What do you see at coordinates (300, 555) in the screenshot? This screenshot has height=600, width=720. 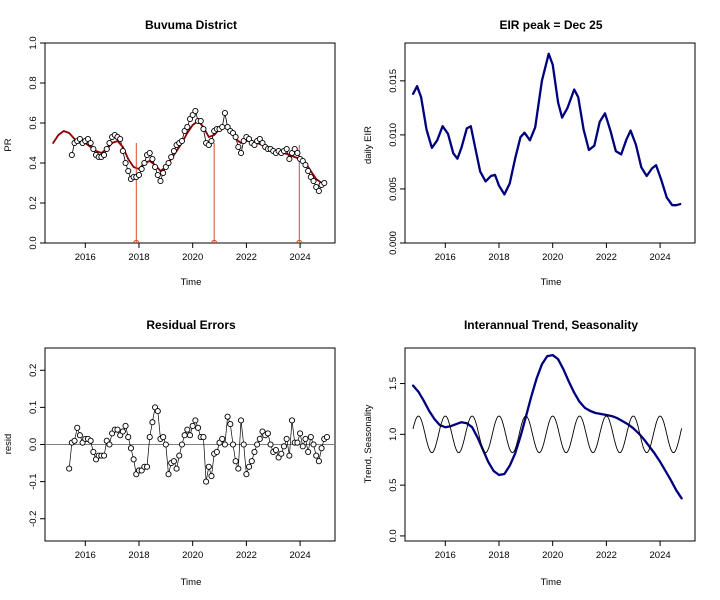 I see `x-tick-label: 2024` at bounding box center [300, 555].